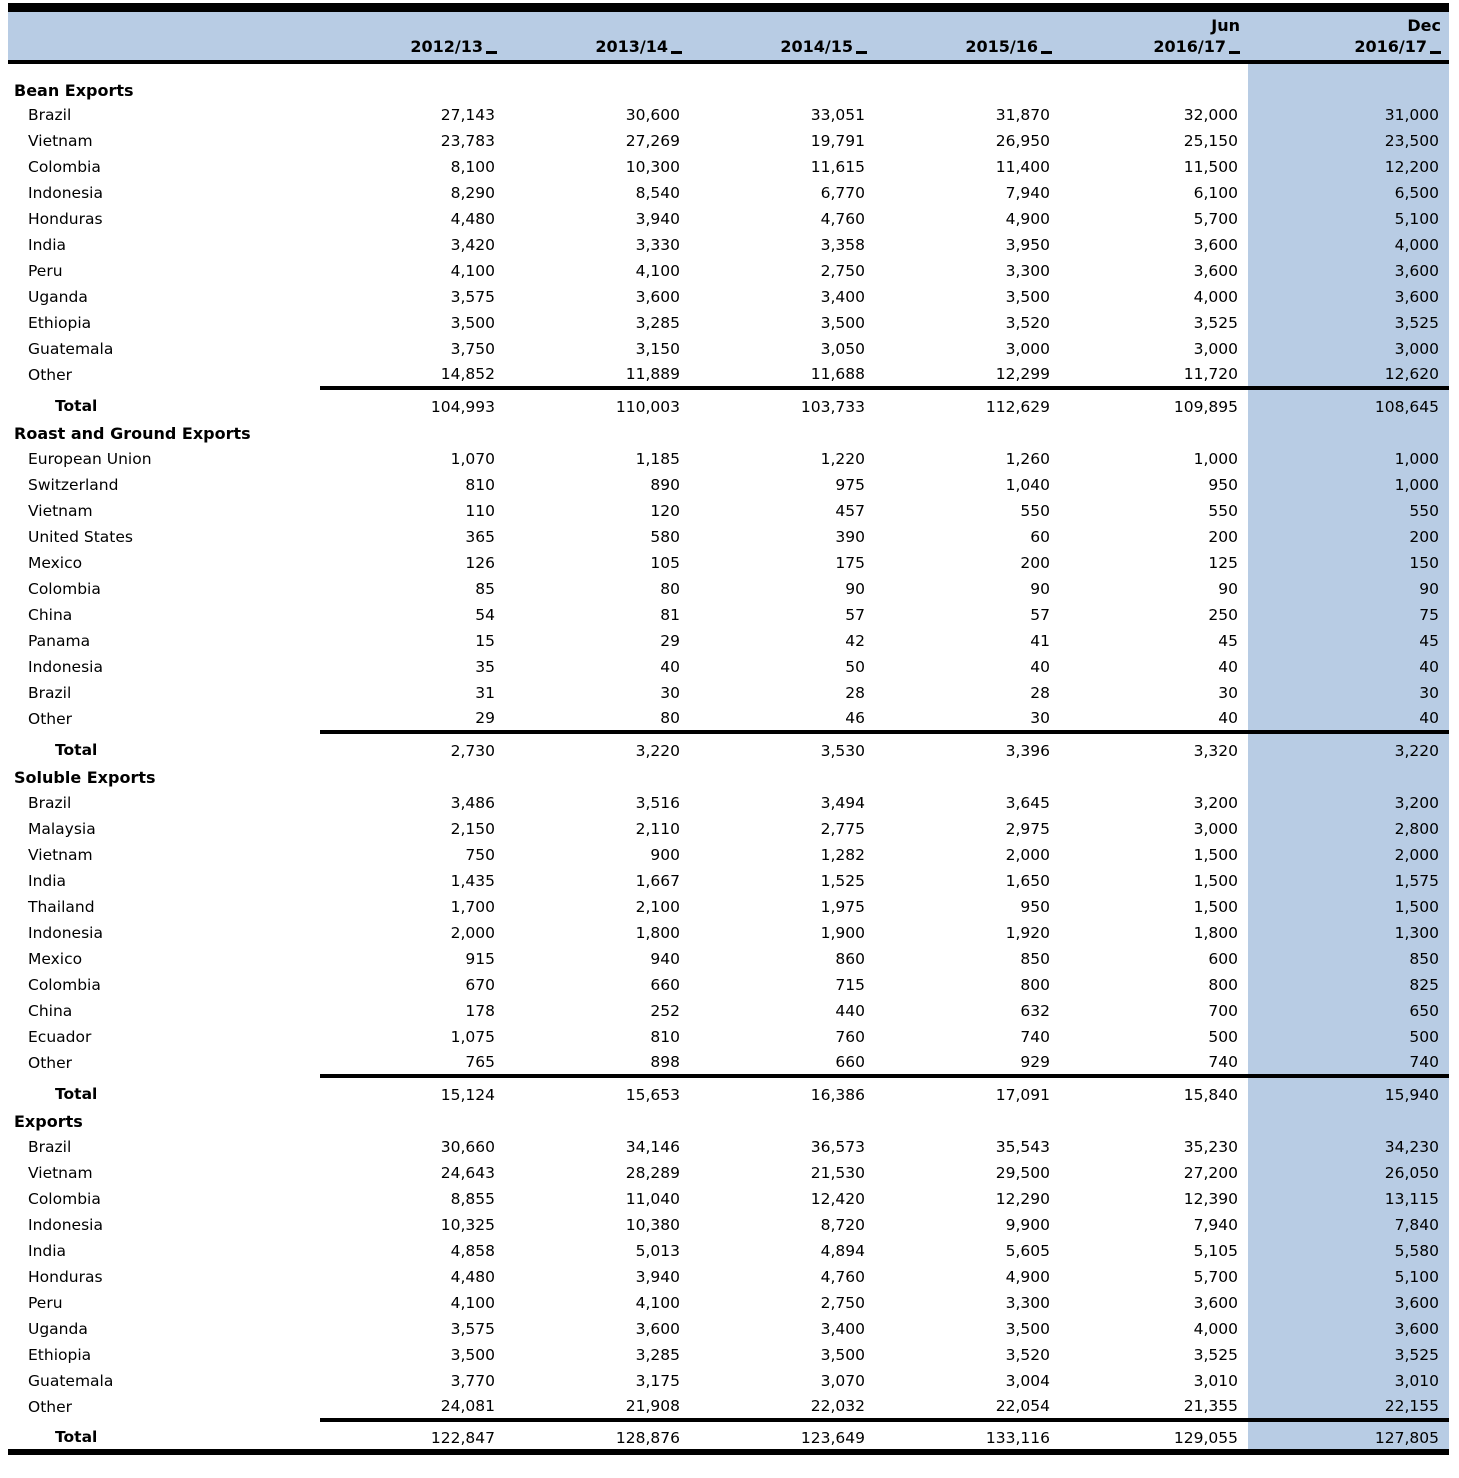 This screenshot has width=1459, height=1478. I want to click on value-cell: 105, so click(665, 563).